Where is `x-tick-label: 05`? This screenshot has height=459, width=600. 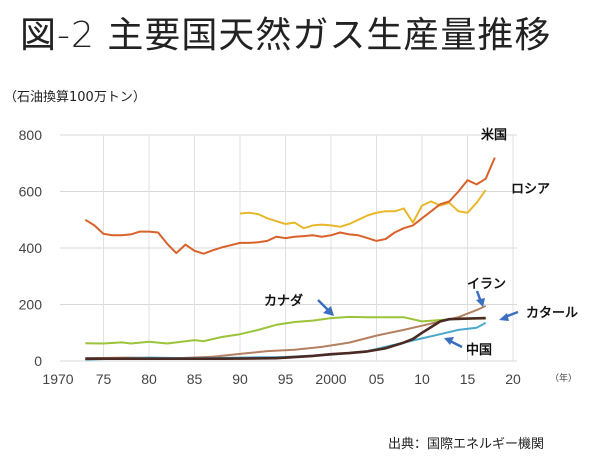
x-tick-label: 05 is located at coordinates (377, 379).